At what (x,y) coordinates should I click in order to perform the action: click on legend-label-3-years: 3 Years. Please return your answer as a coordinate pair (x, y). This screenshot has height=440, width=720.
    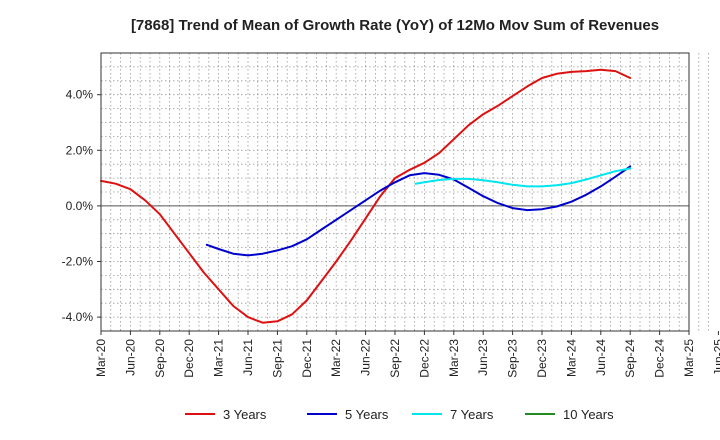
    Looking at the image, I should click on (245, 414).